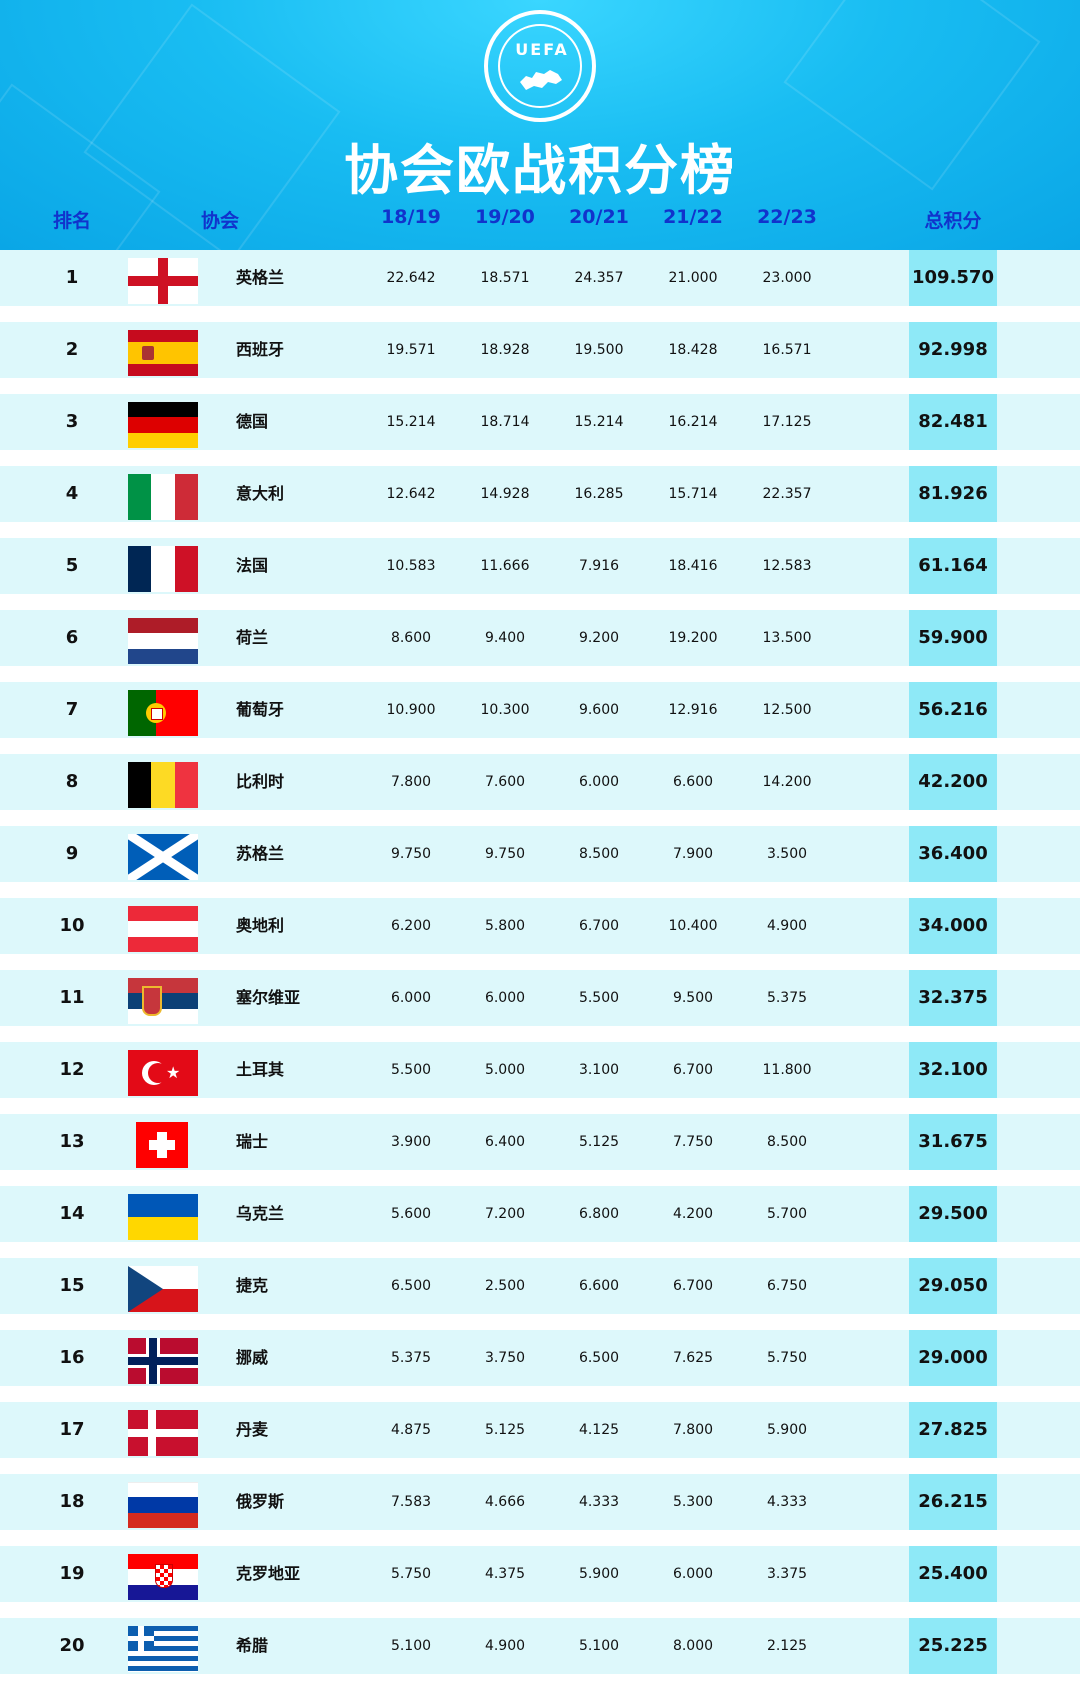  I want to click on total-points: 25.225, so click(953, 1646).